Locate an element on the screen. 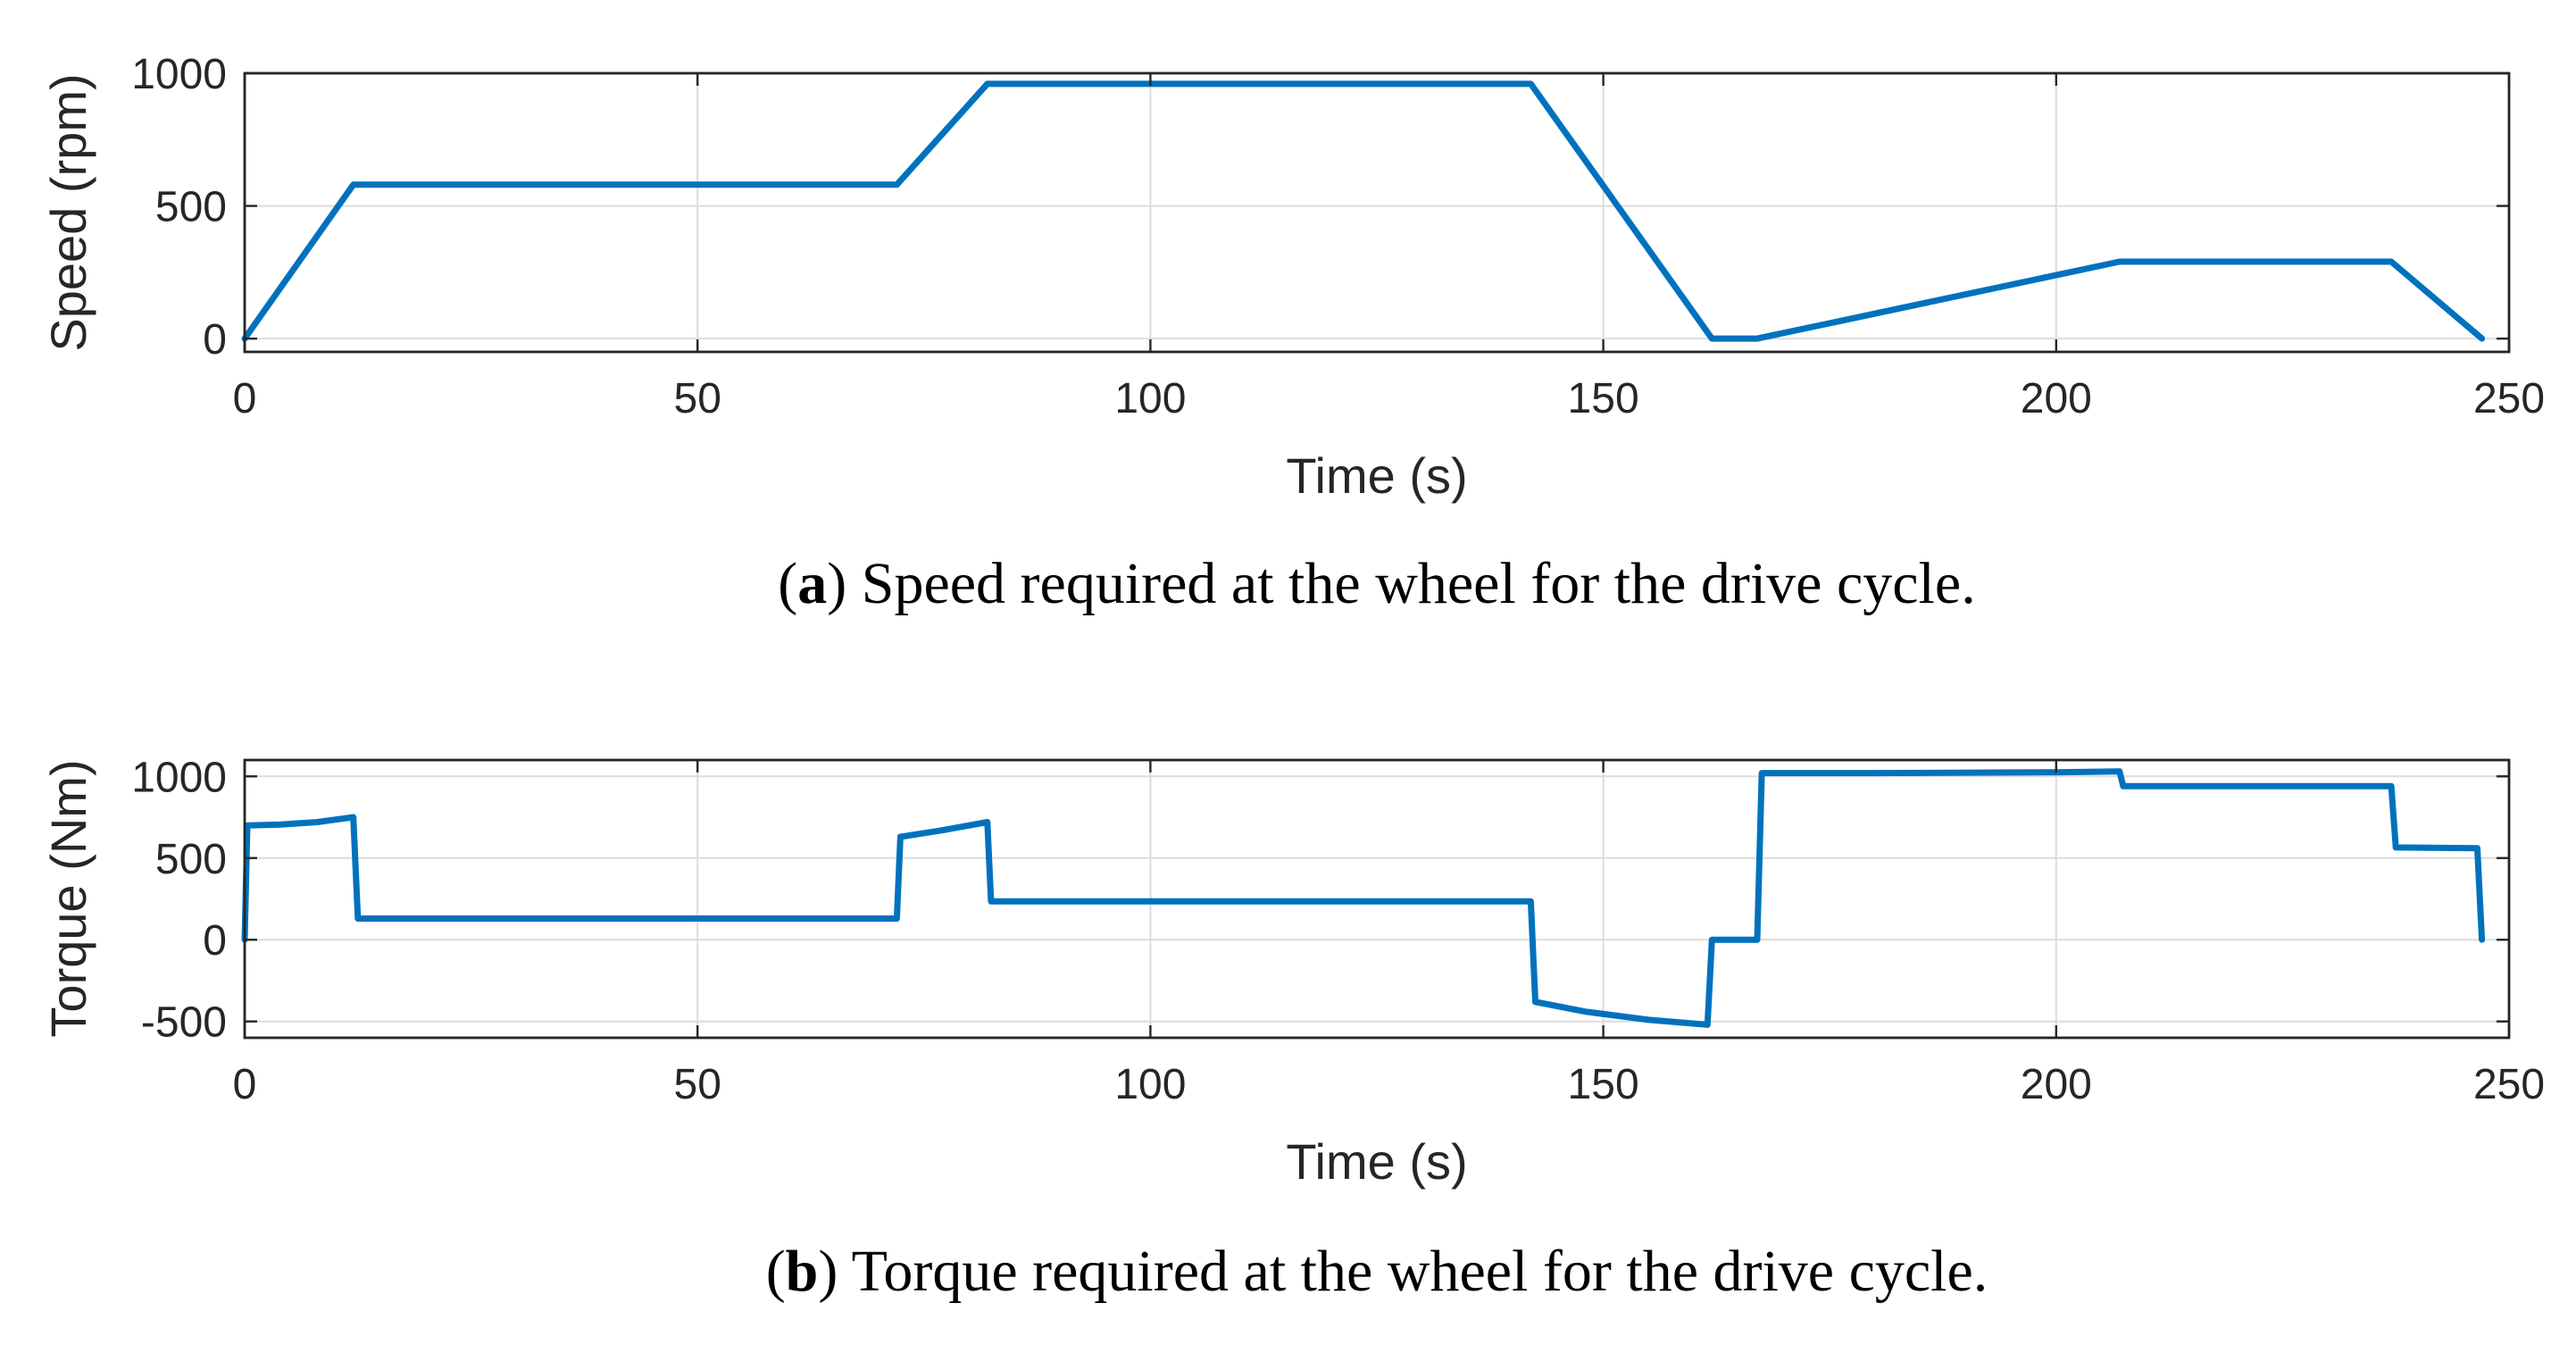  speed-x-tick-label: 0 is located at coordinates (245, 398).